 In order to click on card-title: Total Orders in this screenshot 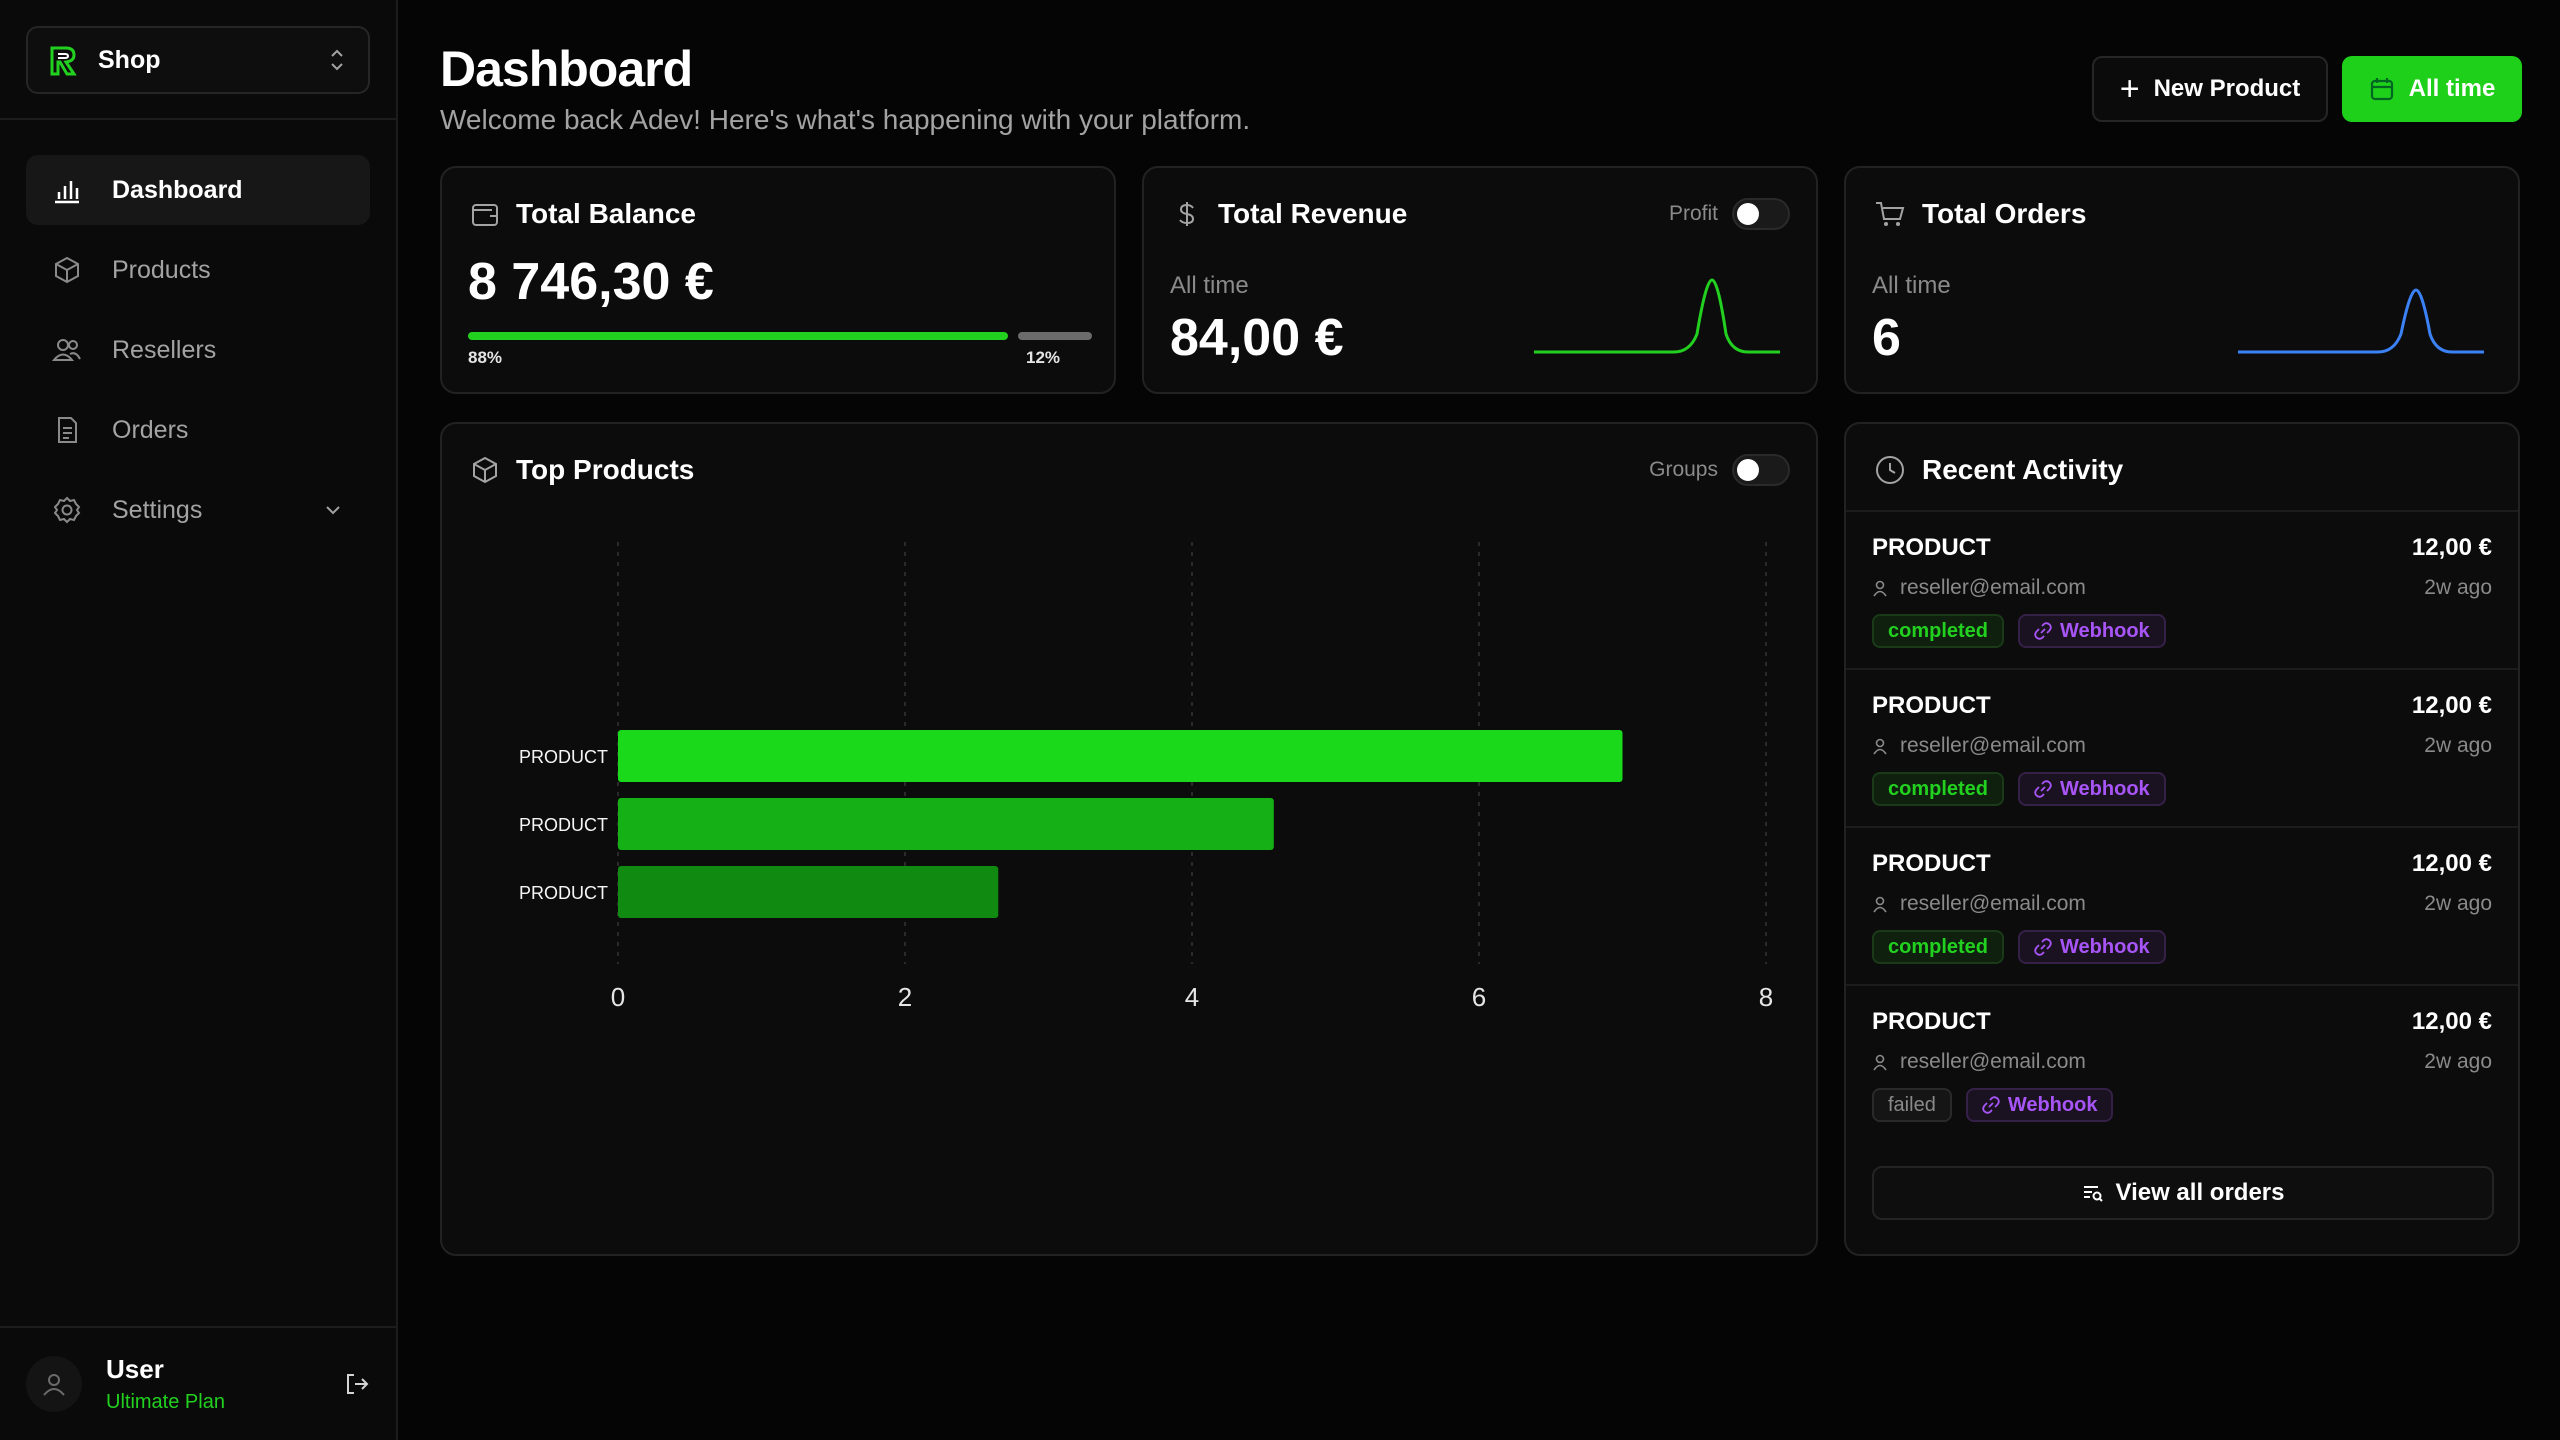, I will do `click(1980, 214)`.